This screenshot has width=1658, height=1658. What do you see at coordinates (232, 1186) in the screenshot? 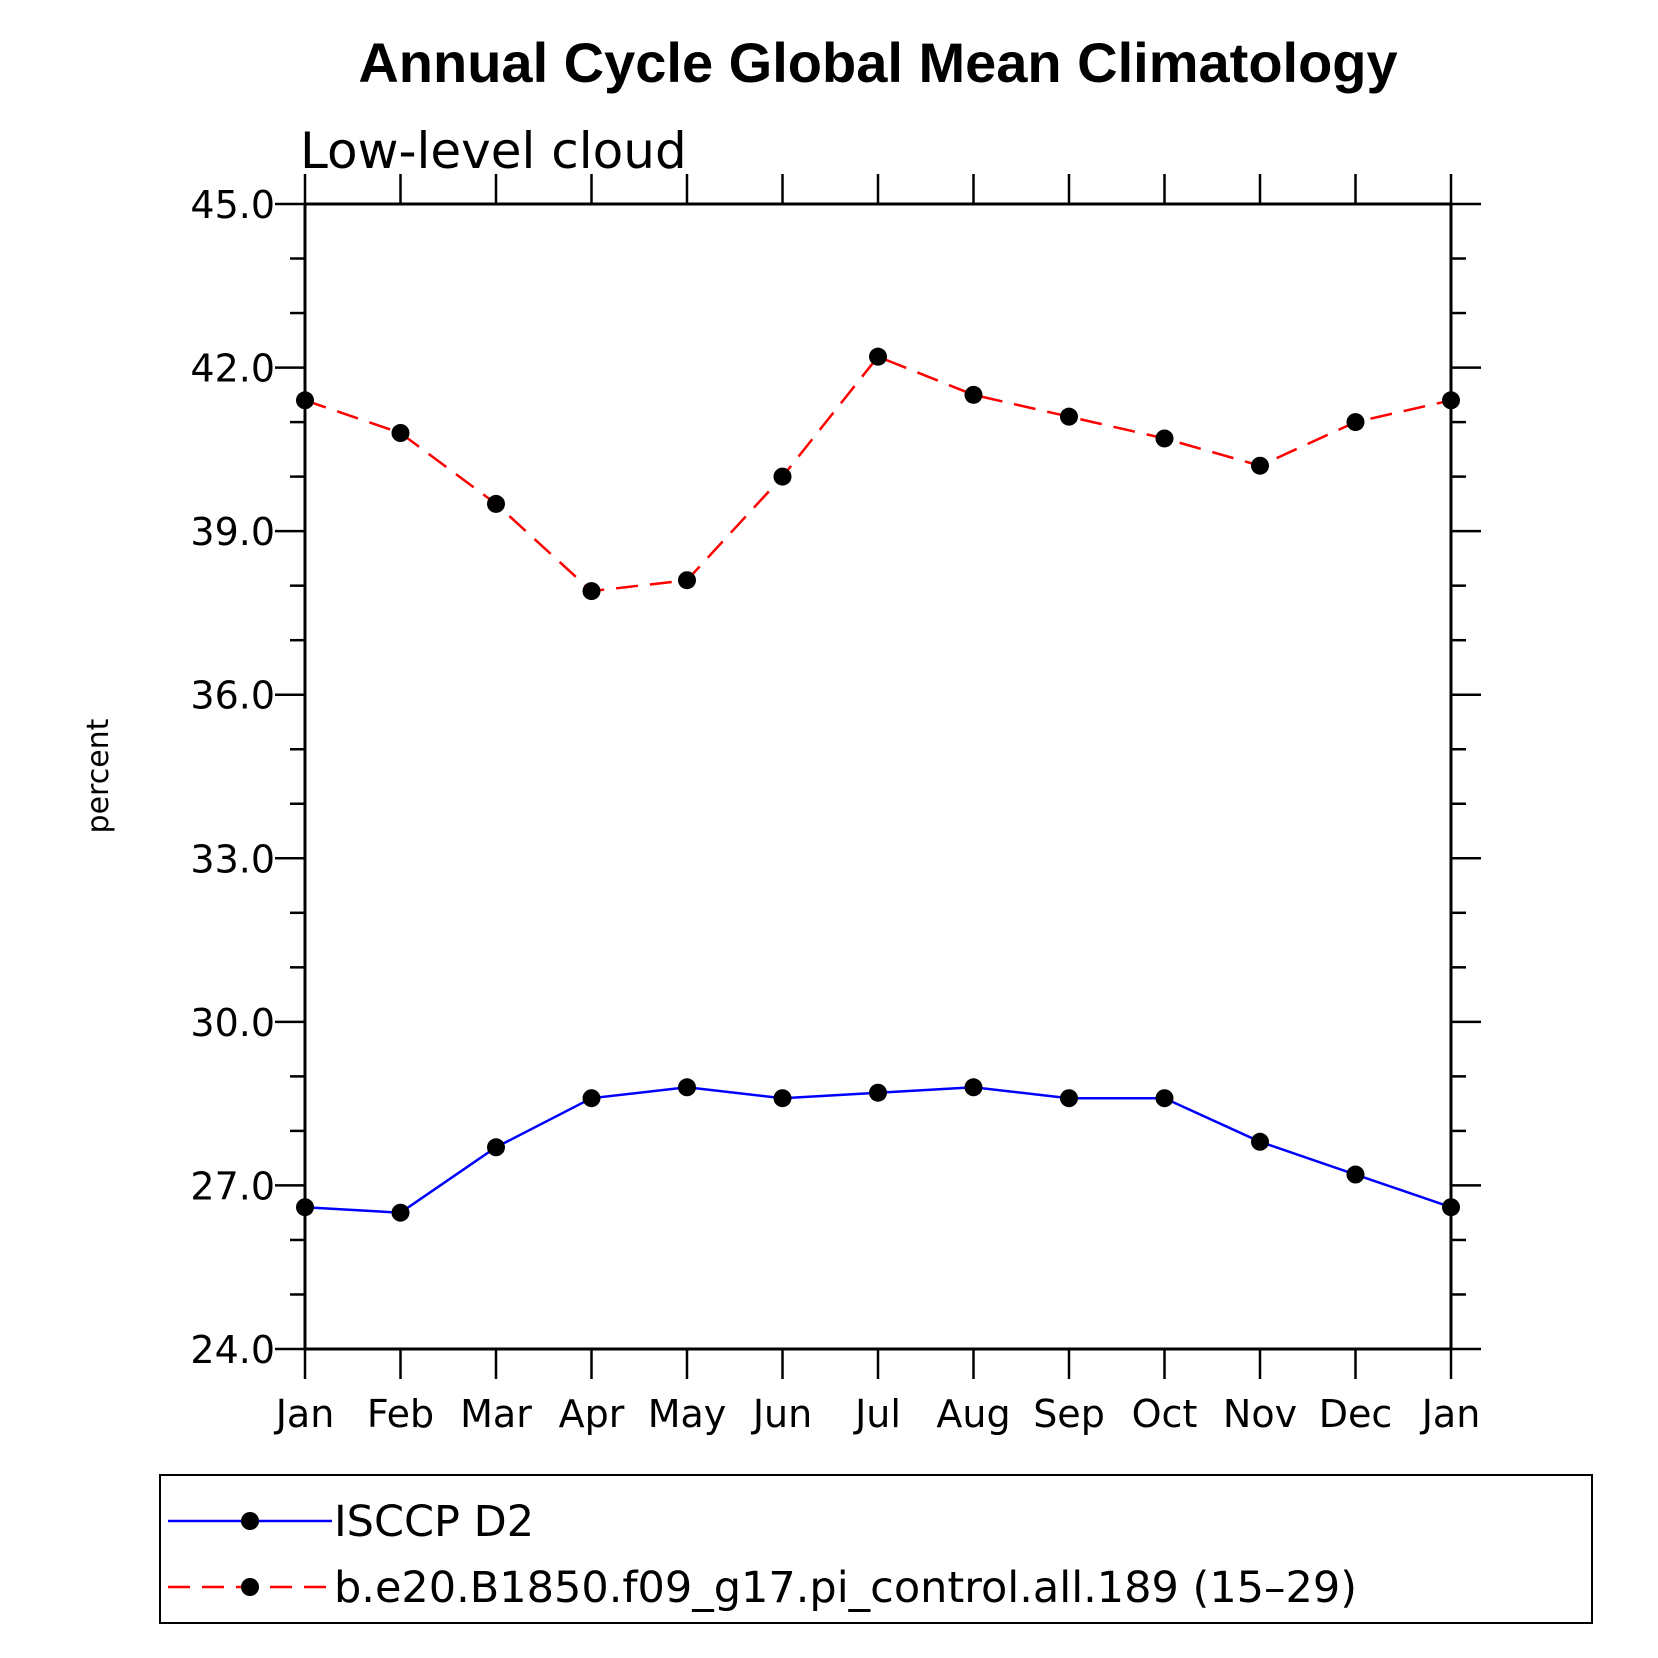
I see `y-tick-label: 27.0` at bounding box center [232, 1186].